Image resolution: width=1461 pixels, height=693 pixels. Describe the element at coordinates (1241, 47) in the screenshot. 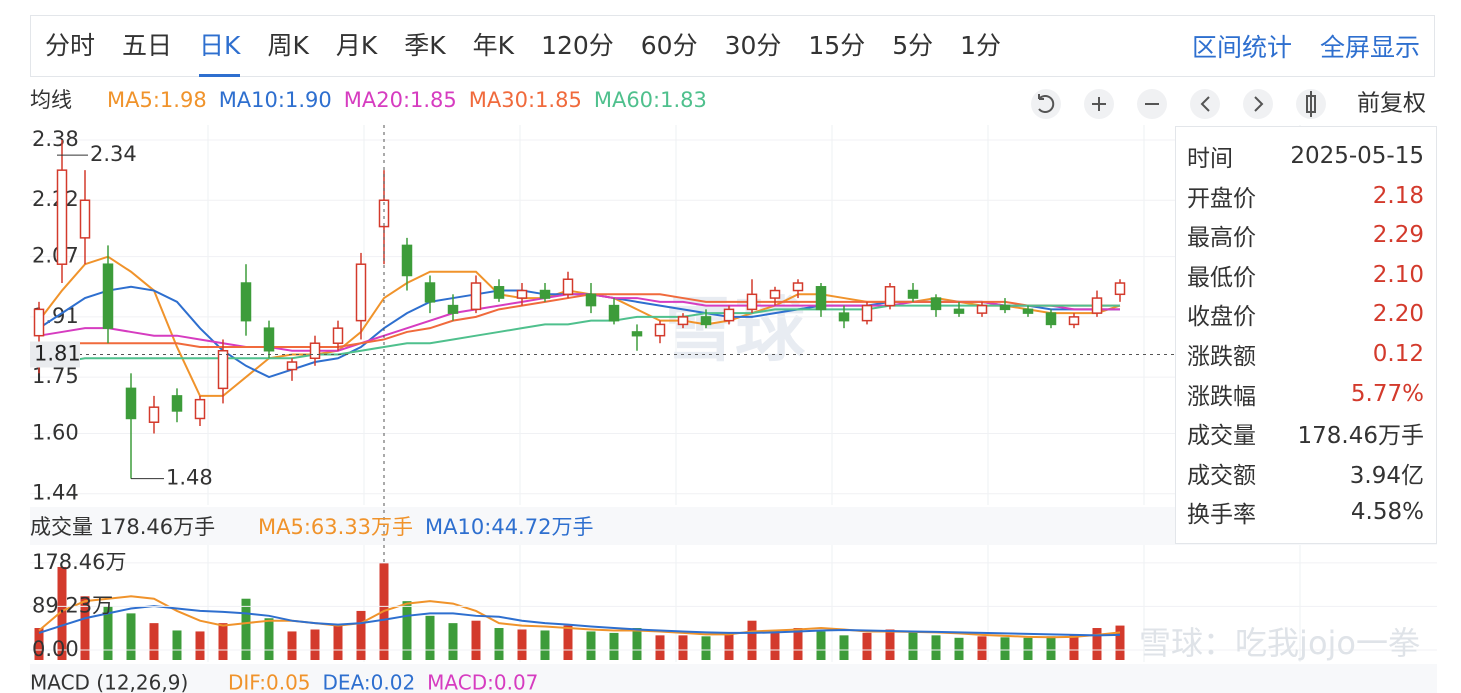

I see `tool-link: 区间统计` at that location.